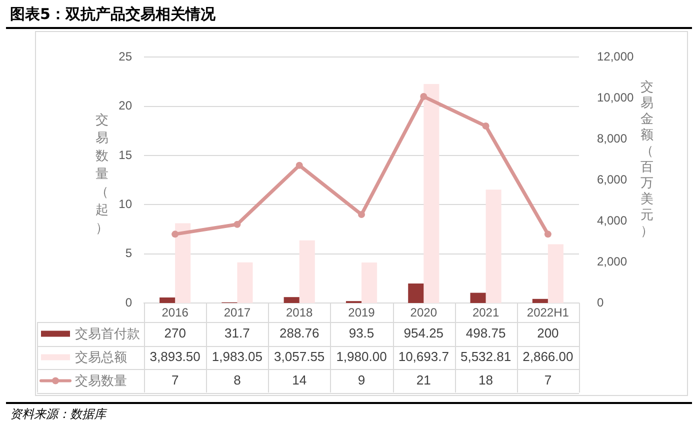 This screenshot has height=430, width=700. What do you see at coordinates (237, 332) in the screenshot?
I see `data-label: 31.7` at bounding box center [237, 332].